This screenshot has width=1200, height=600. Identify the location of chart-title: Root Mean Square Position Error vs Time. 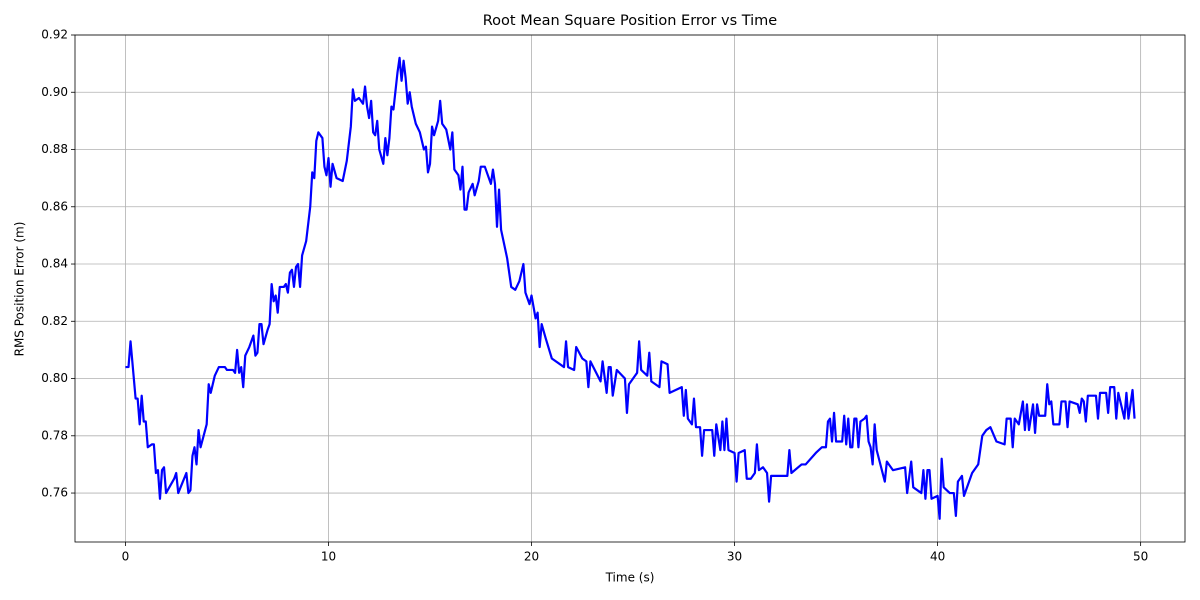
(630, 21).